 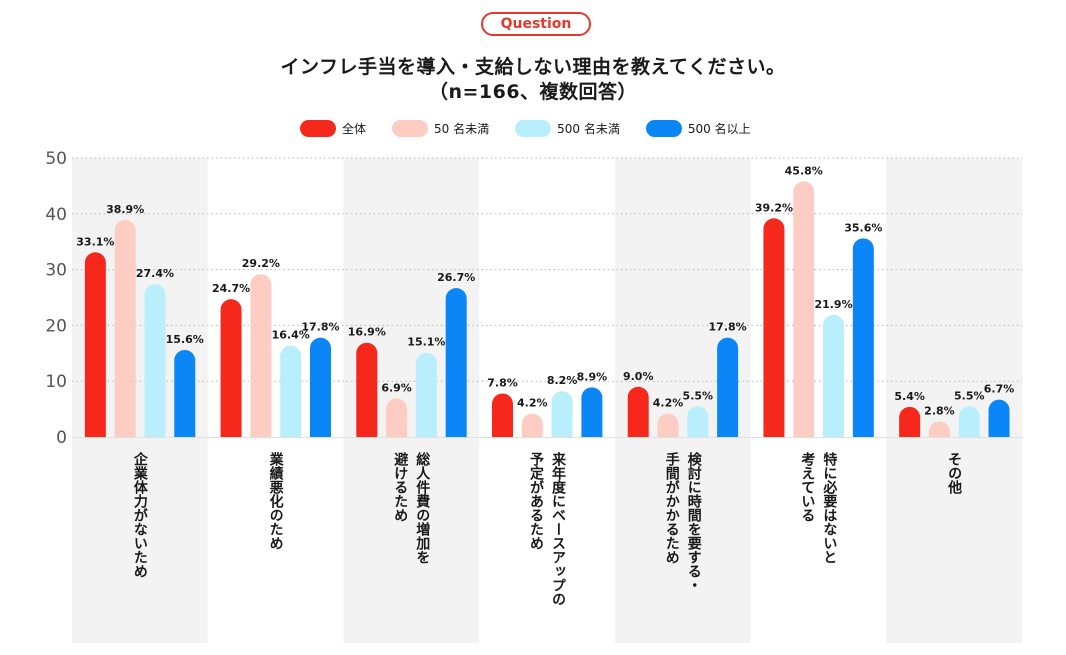 I want to click on y-tick-label: 0, so click(x=61, y=438).